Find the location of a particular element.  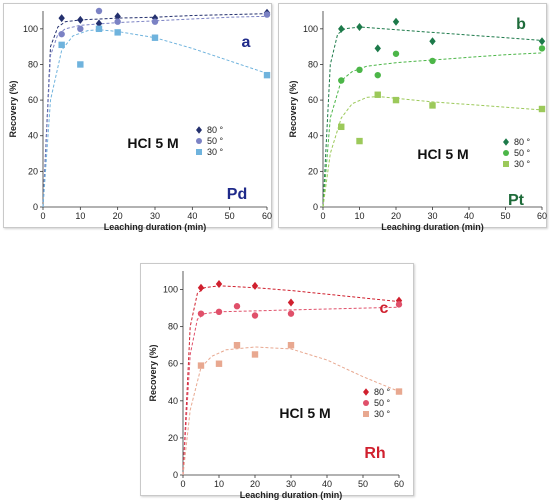

y-tick-label: 60 is located at coordinates (33, 100).